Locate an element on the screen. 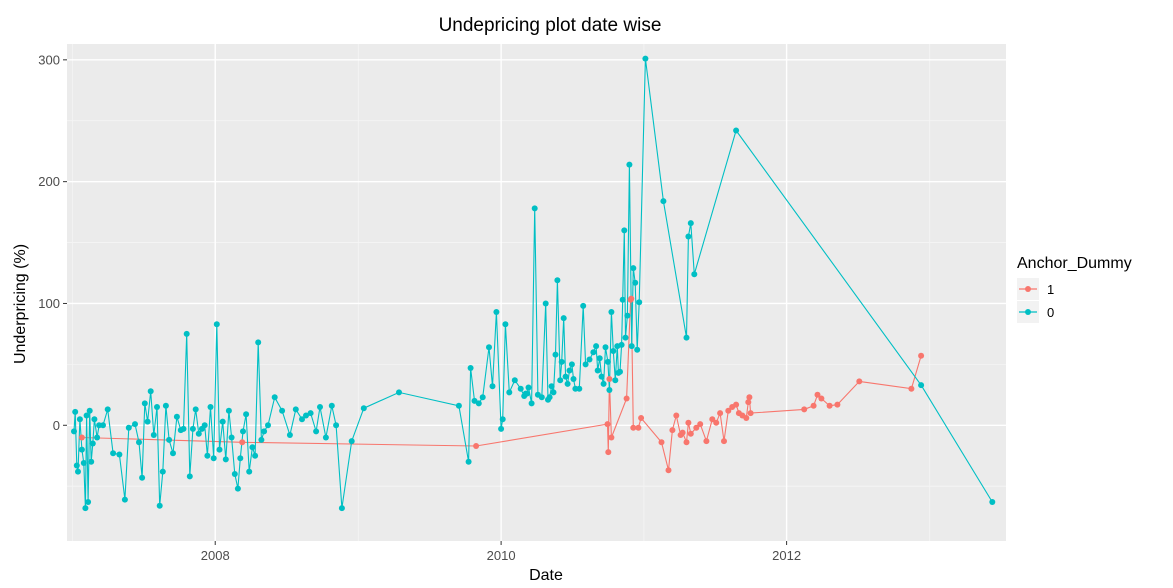 The width and height of the screenshot is (1173, 588). y-tick-label: 200 is located at coordinates (49, 181).